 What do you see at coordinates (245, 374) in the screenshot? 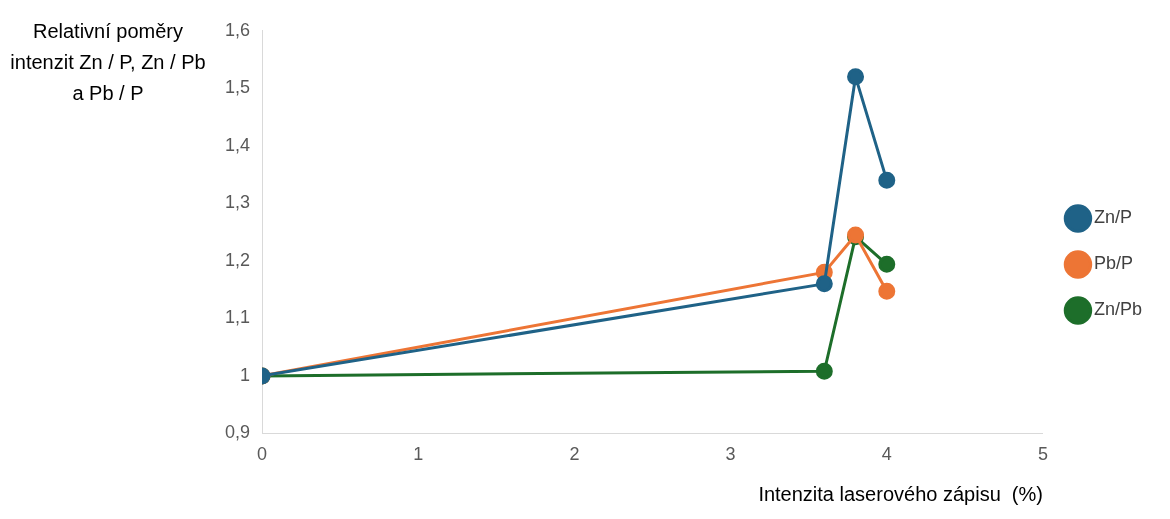
I see `y-tick-label: 1` at bounding box center [245, 374].